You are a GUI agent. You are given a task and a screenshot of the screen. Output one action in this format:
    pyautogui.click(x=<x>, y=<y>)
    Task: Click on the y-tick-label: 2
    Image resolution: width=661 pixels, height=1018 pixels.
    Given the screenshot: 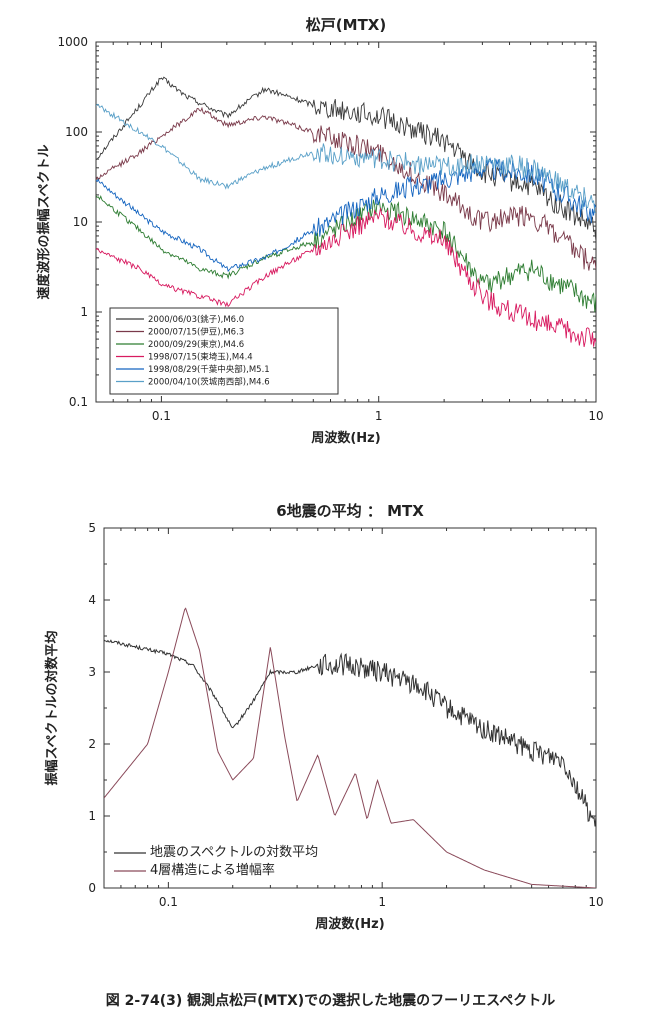 What is the action you would take?
    pyautogui.click(x=92, y=744)
    